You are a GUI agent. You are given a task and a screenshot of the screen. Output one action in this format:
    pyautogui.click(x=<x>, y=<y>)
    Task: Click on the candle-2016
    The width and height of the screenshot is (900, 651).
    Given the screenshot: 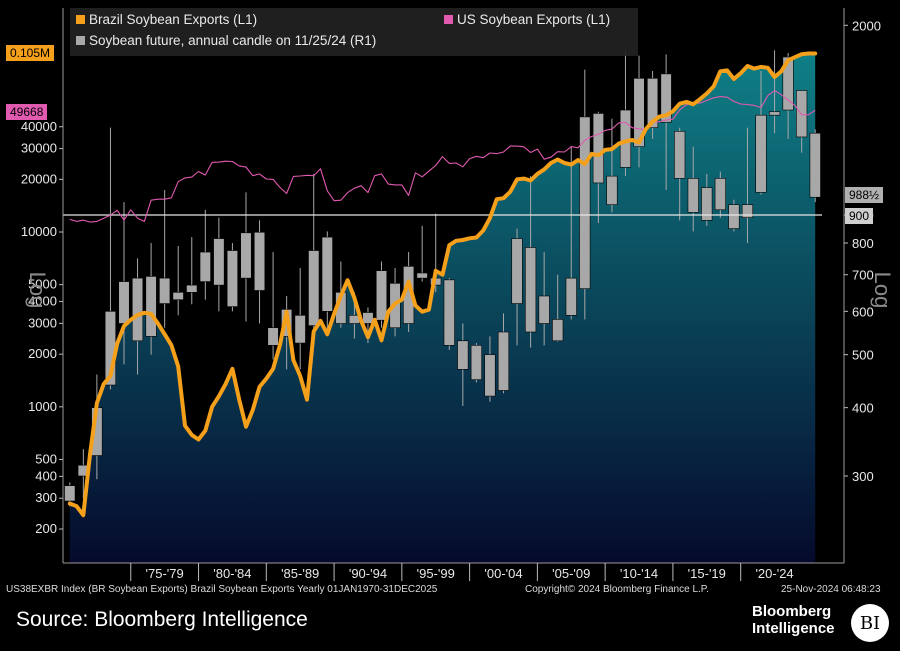 What is the action you would take?
    pyautogui.click(x=693, y=189)
    